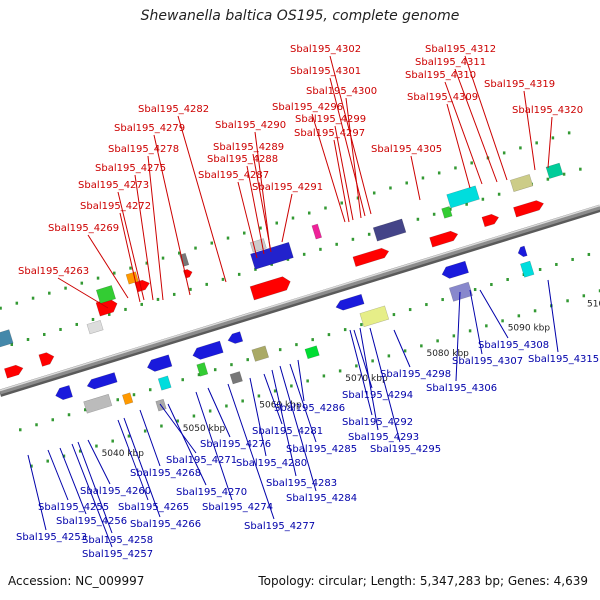  Describe the element at coordinates (329, 133) in the screenshot. I see `top-gene-label: Sbal195_4297` at that location.